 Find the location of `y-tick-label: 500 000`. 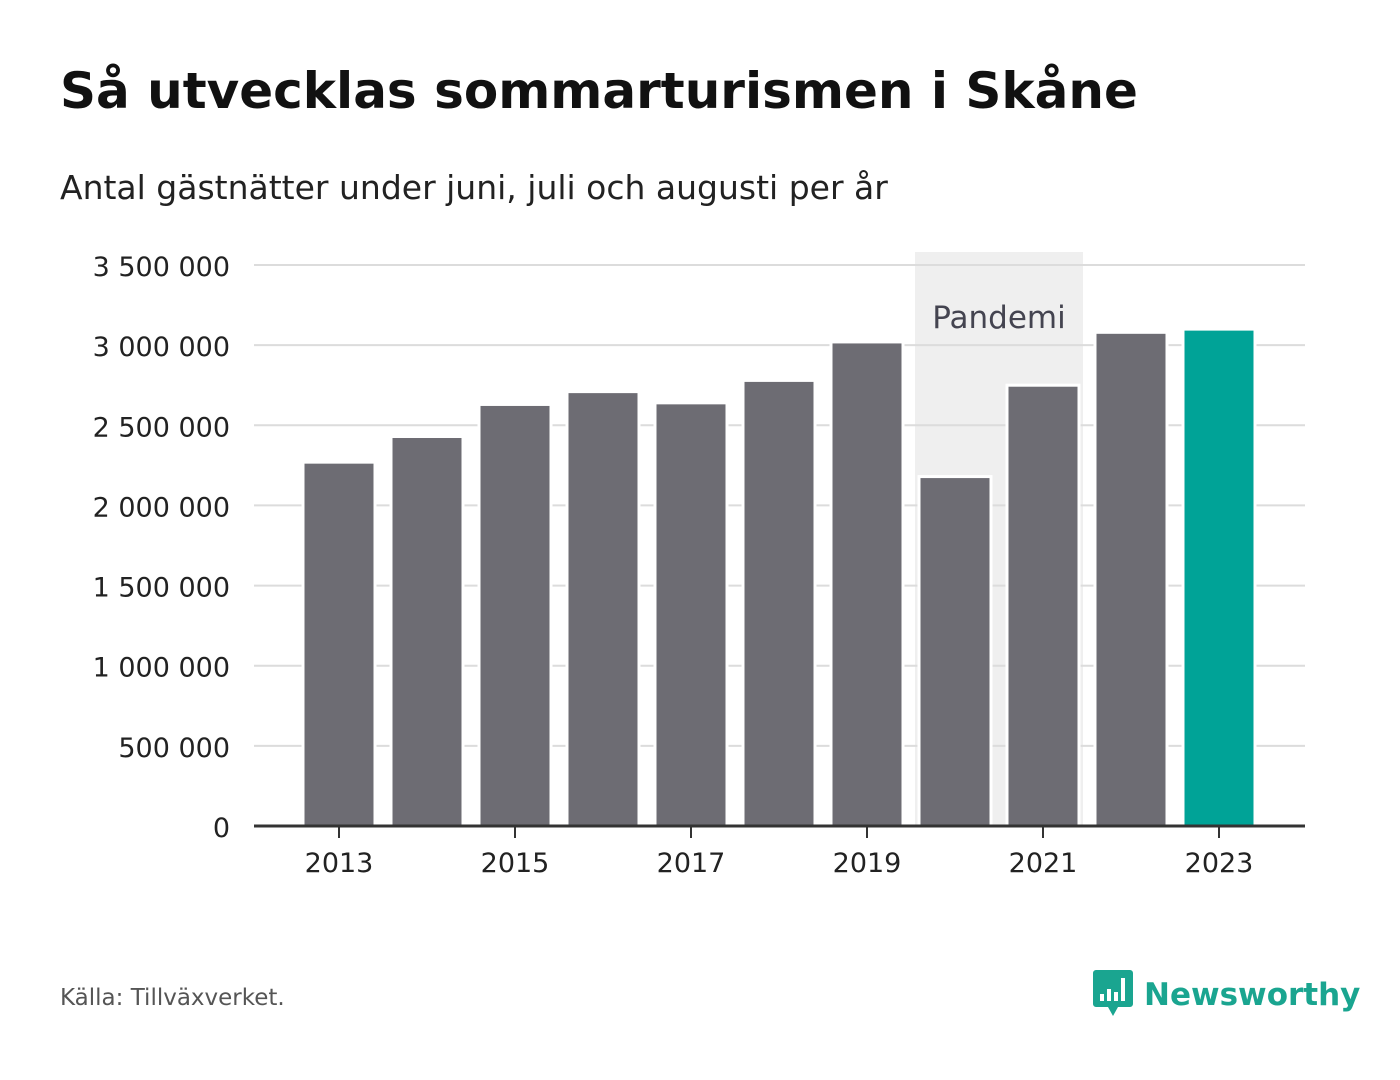

y-tick-label: 500 000 is located at coordinates (174, 748).